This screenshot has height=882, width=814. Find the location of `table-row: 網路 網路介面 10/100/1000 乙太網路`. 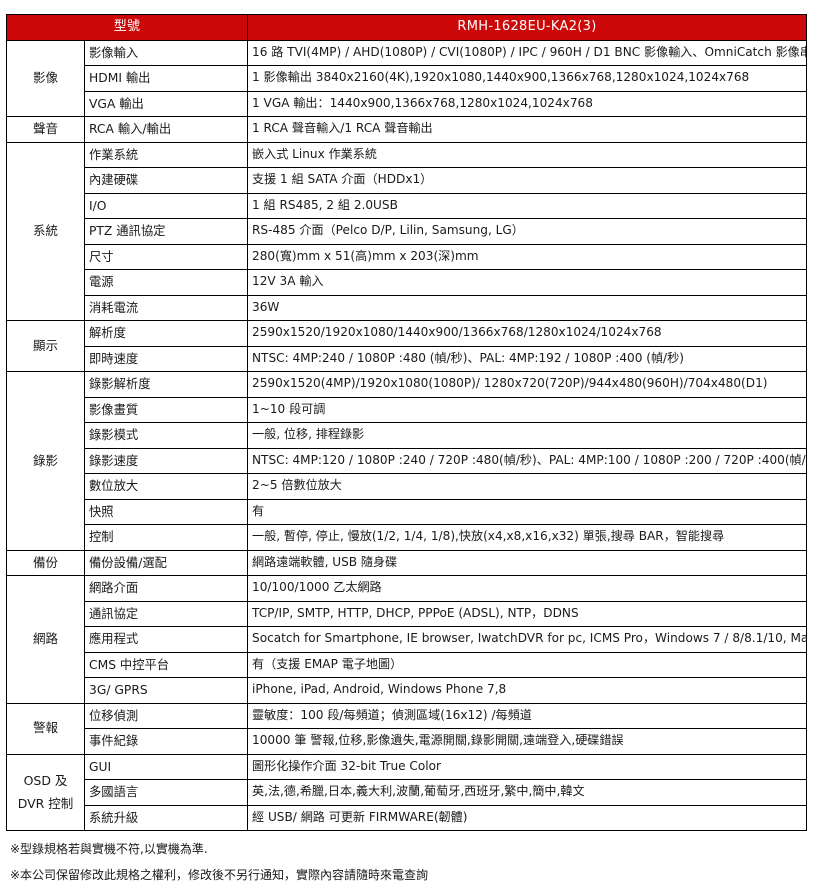

table-row: 網路 網路介面 10/100/1000 乙太網路 is located at coordinates (407, 639).